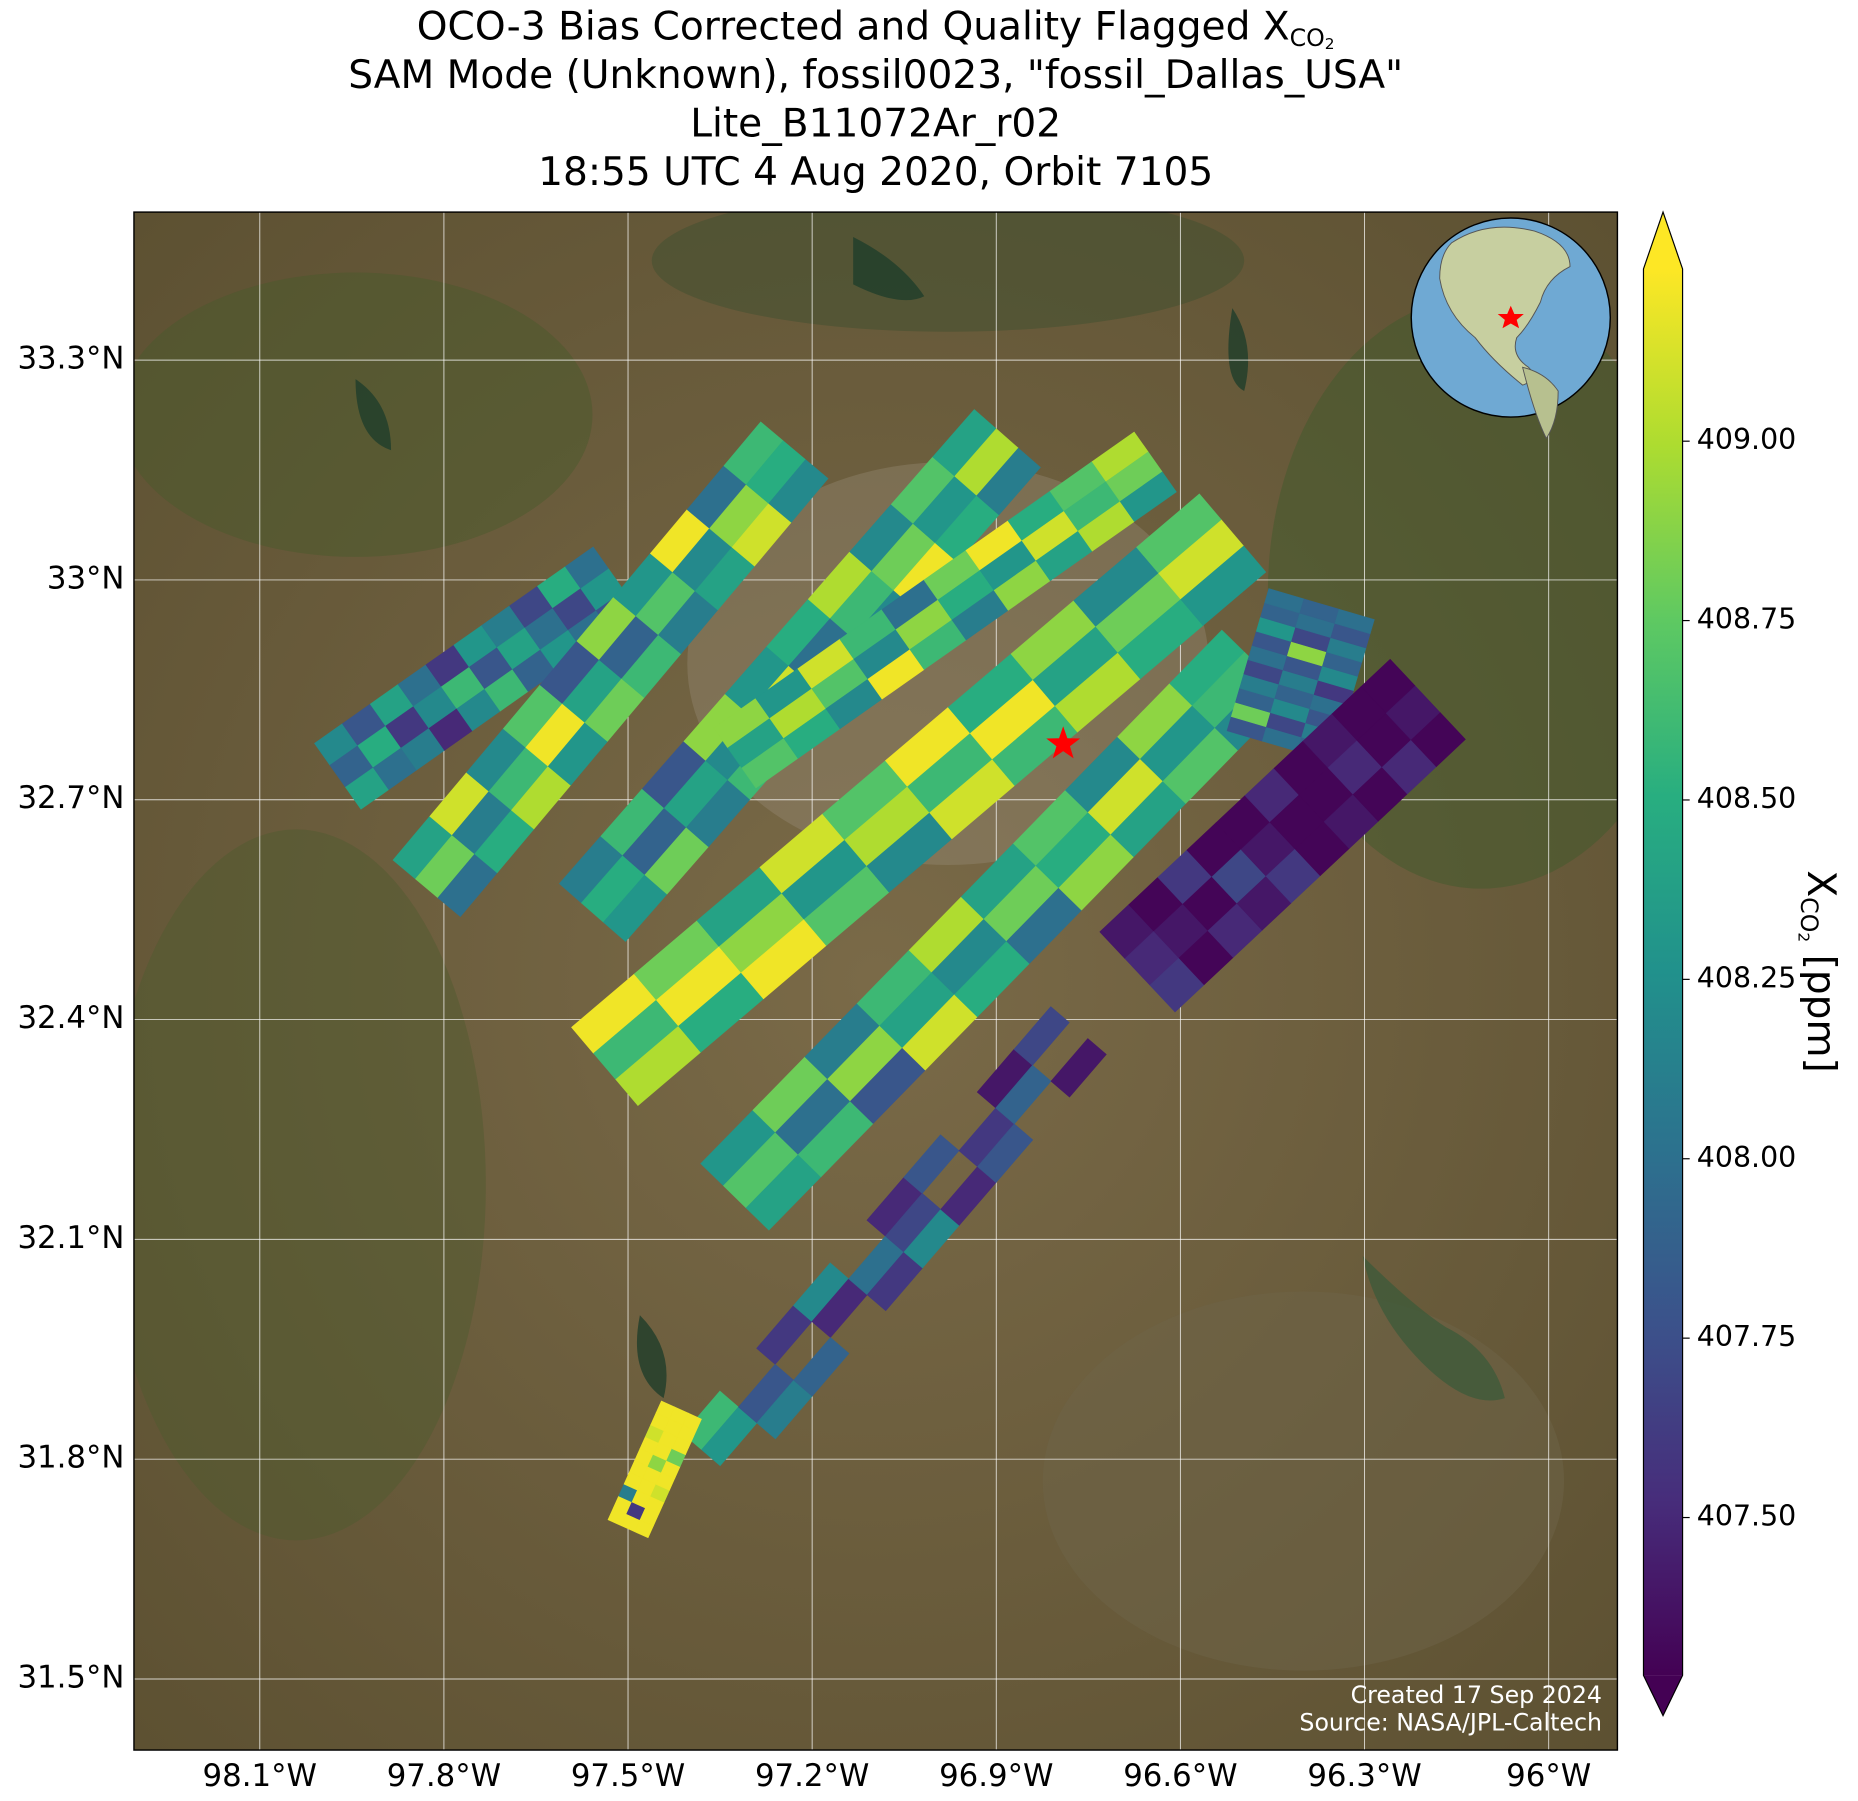 The height and width of the screenshot is (1801, 1858). I want to click on colorbar-tick-label: 408.50, so click(1746, 798).